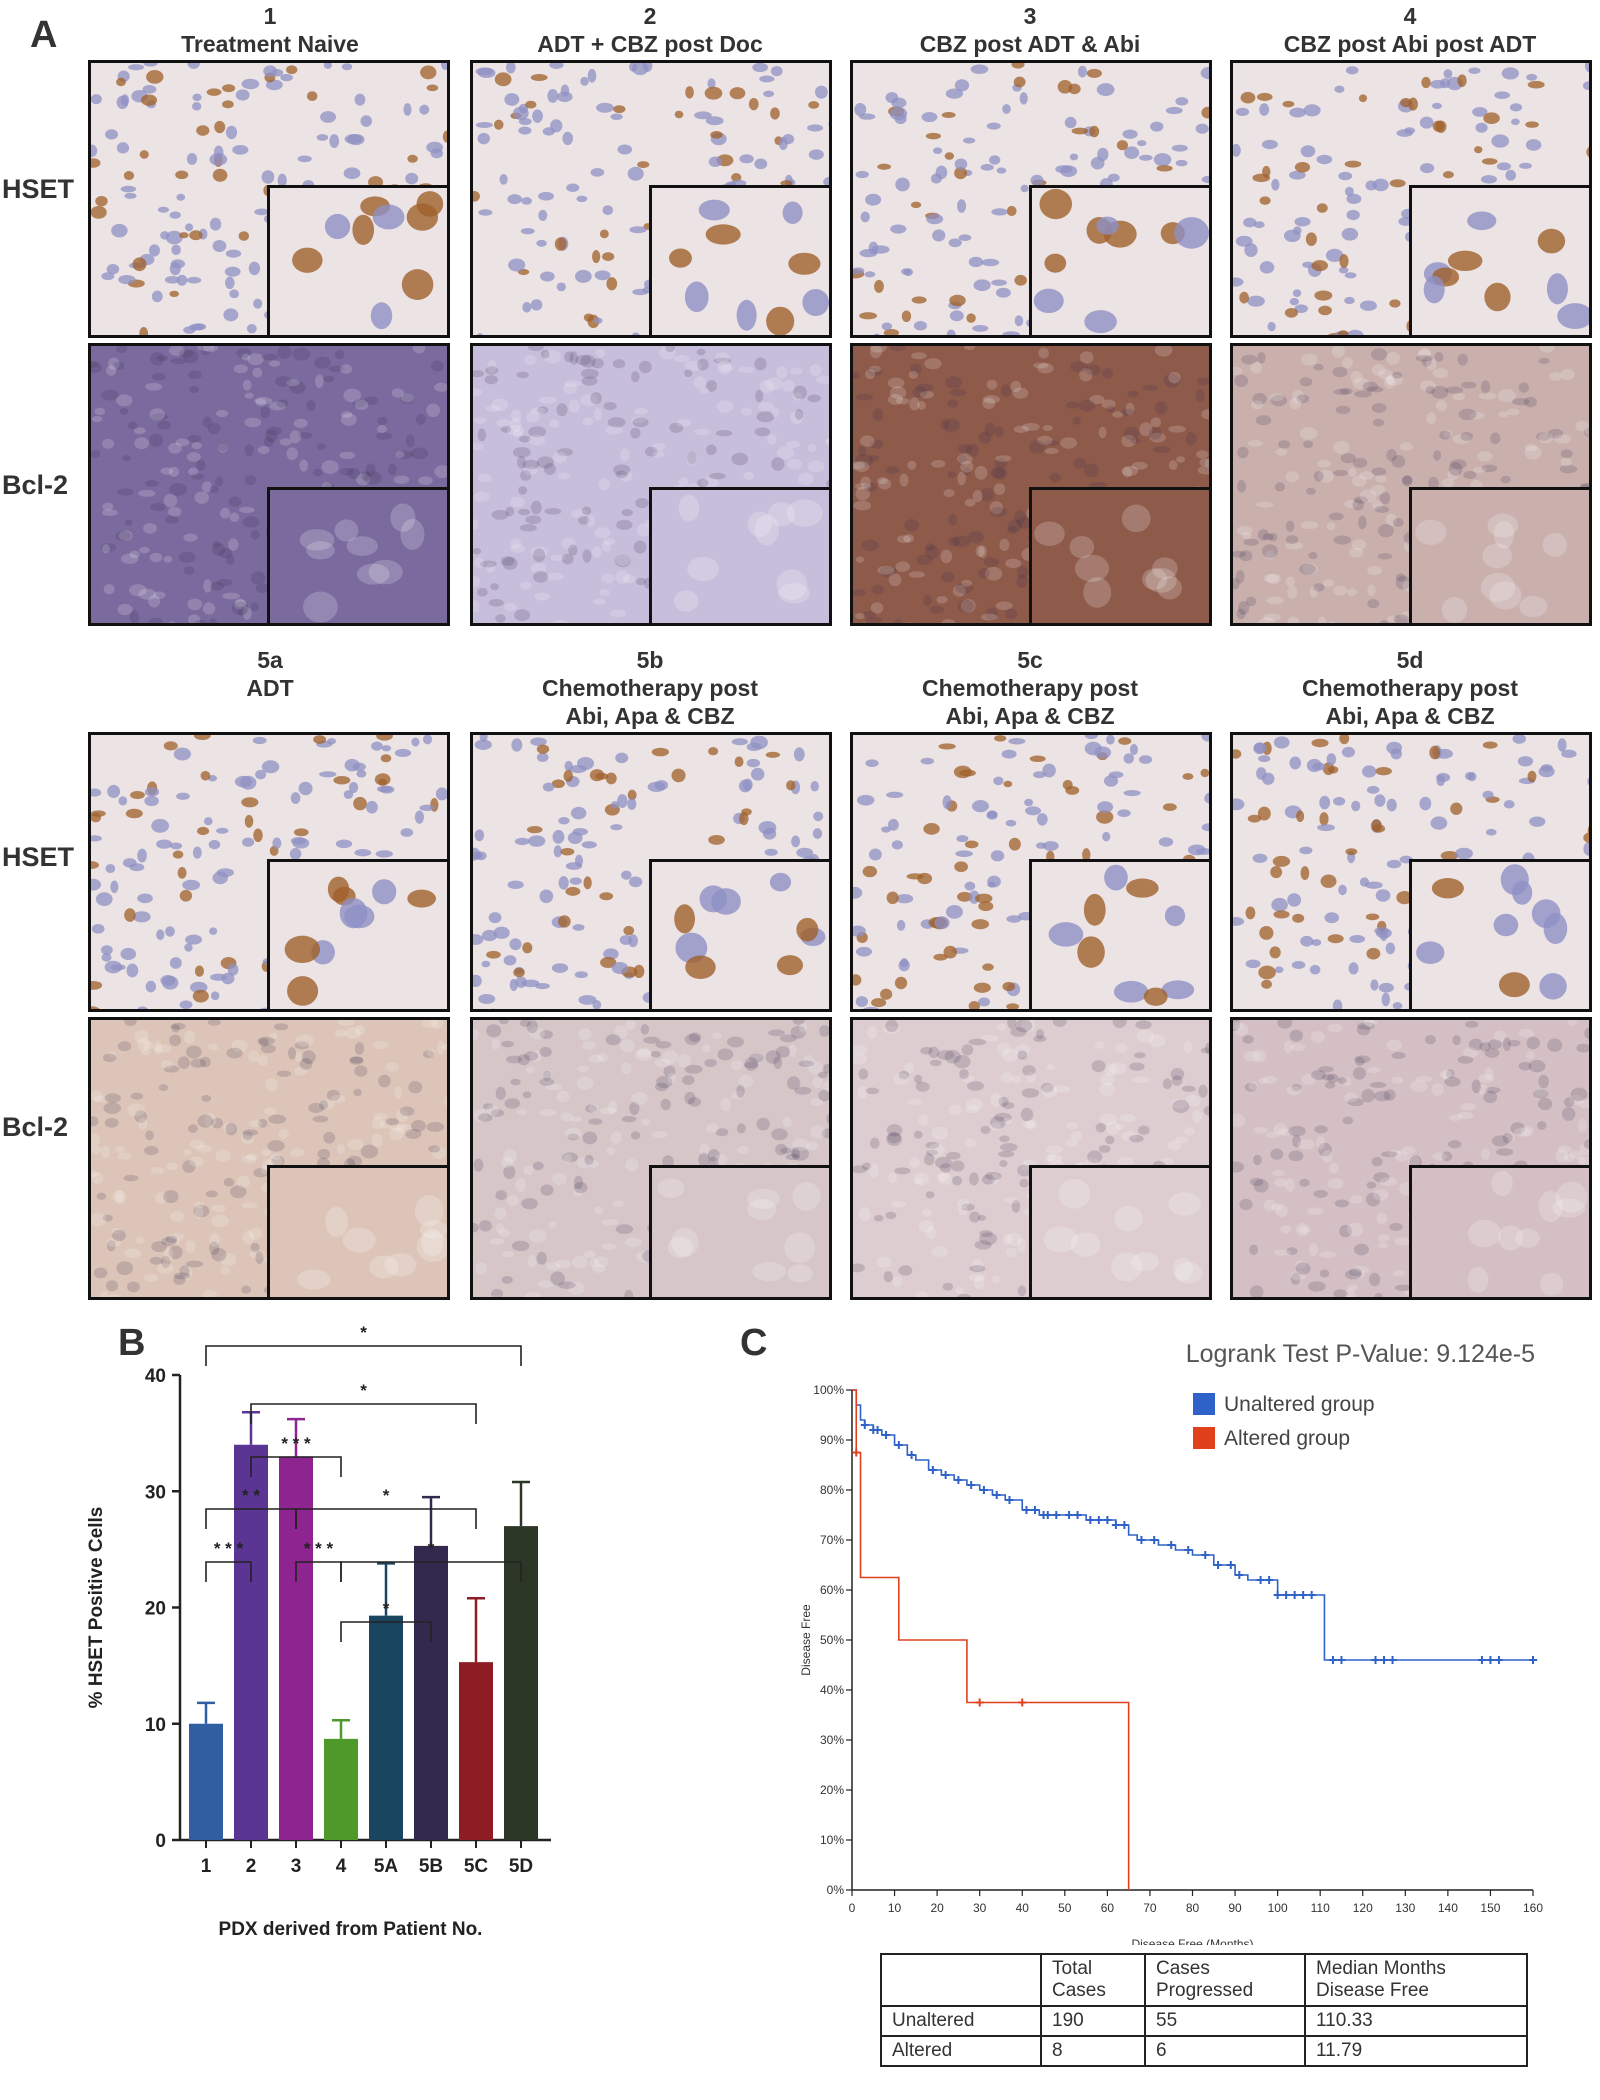 The width and height of the screenshot is (1600, 2100). What do you see at coordinates (650, 30) in the screenshot?
I see `column-title-2: 2 ADT + CBZ post Doc` at bounding box center [650, 30].